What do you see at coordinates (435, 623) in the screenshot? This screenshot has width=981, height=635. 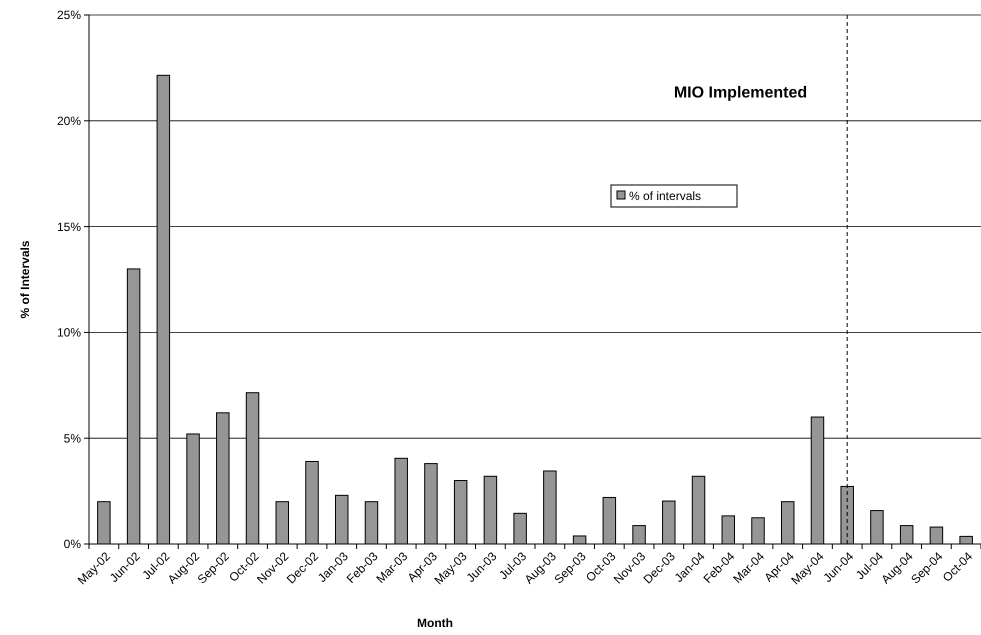 I see `x-axis-title: Month` at bounding box center [435, 623].